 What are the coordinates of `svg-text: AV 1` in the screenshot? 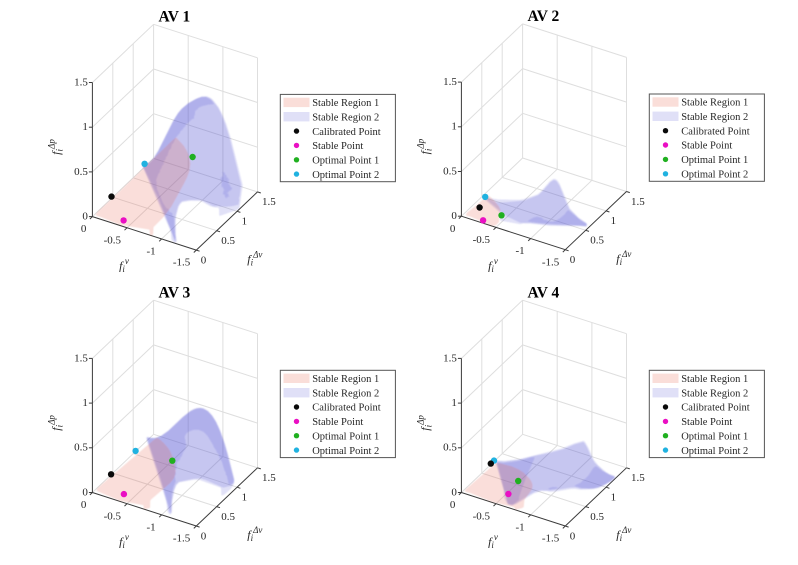 It's located at (175, 17).